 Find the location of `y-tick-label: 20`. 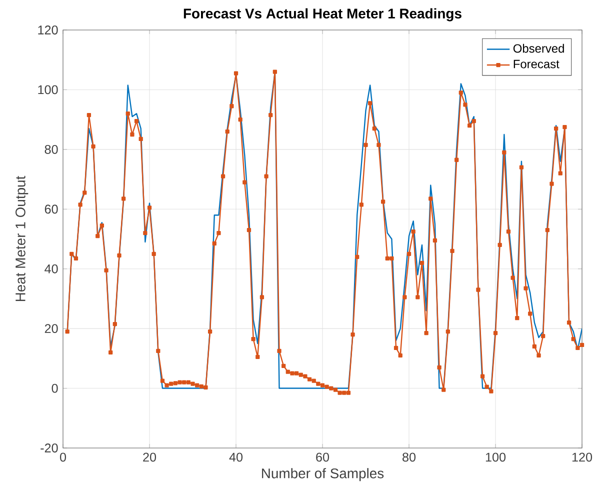

y-tick-label: 20 is located at coordinates (51, 329).